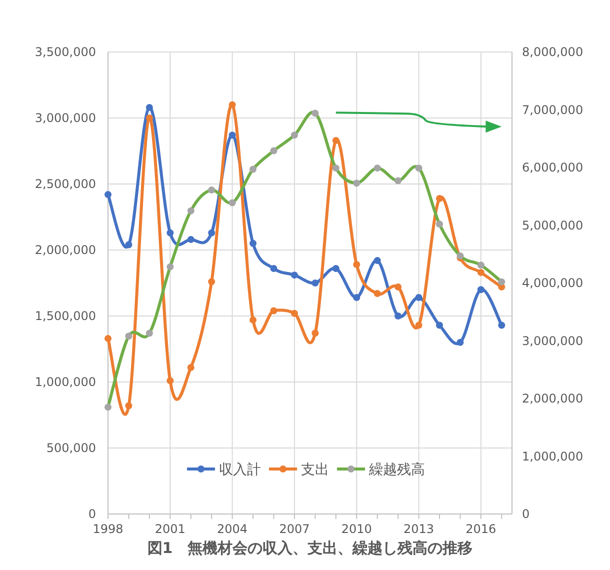 The image size is (610, 570). Describe the element at coordinates (170, 529) in the screenshot. I see `x-tick-label: 2001` at that location.